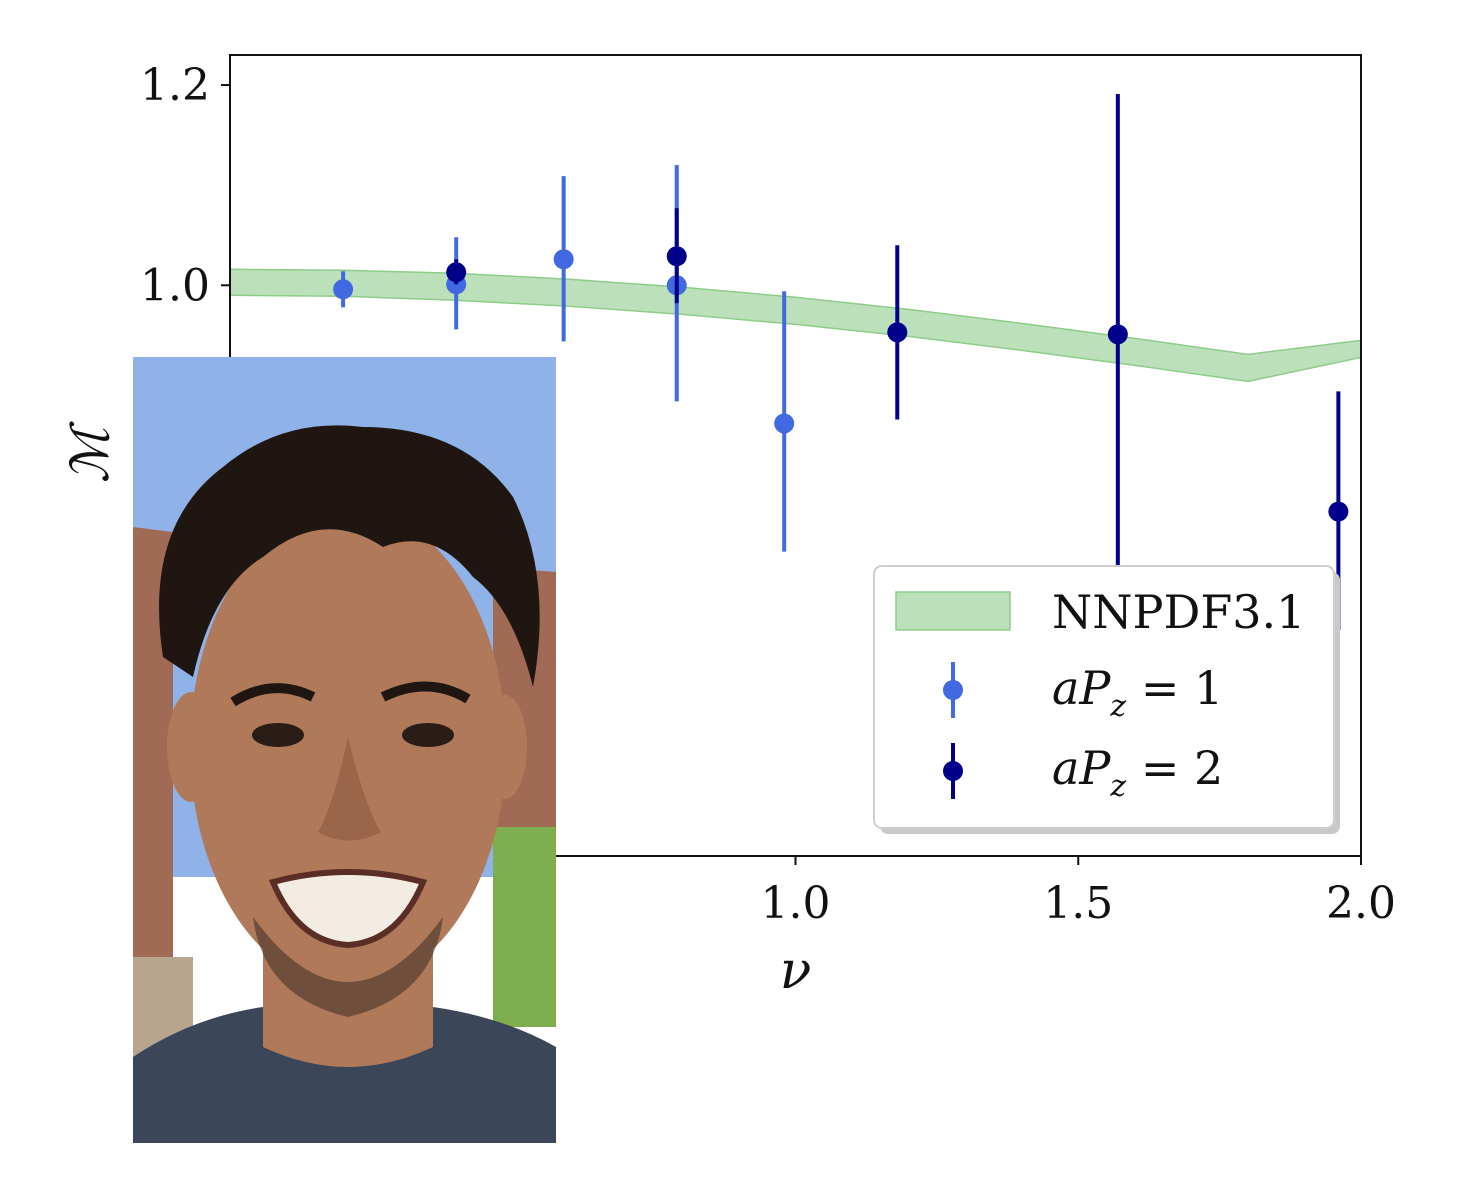  What do you see at coordinates (175, 85) in the screenshot?
I see `y-tick-label: 1.2` at bounding box center [175, 85].